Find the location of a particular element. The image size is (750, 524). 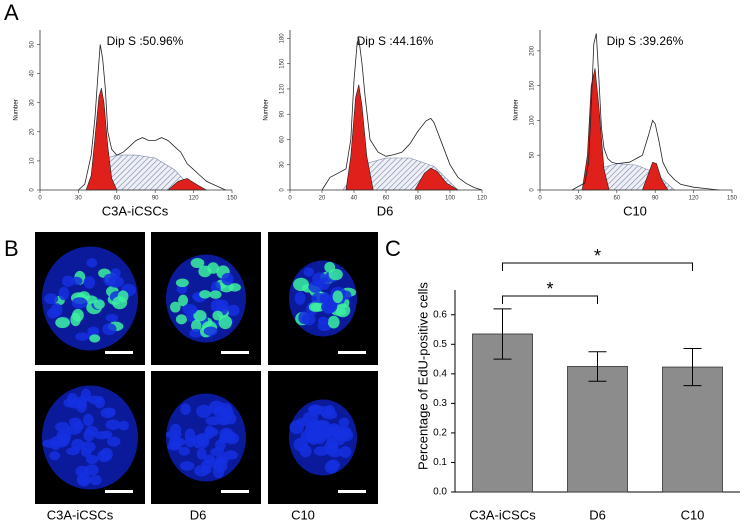

panel-label: C is located at coordinates (393, 248).